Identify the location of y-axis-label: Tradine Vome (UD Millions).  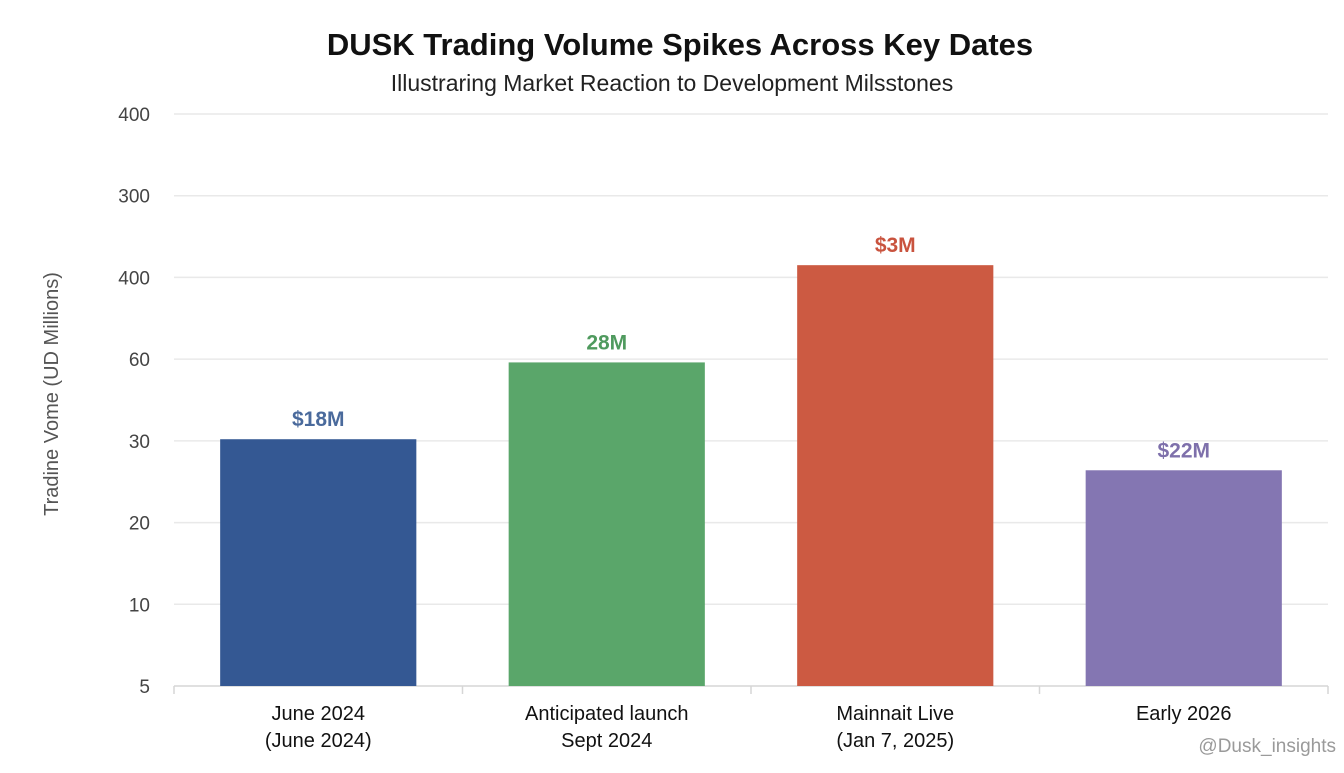
(52, 394).